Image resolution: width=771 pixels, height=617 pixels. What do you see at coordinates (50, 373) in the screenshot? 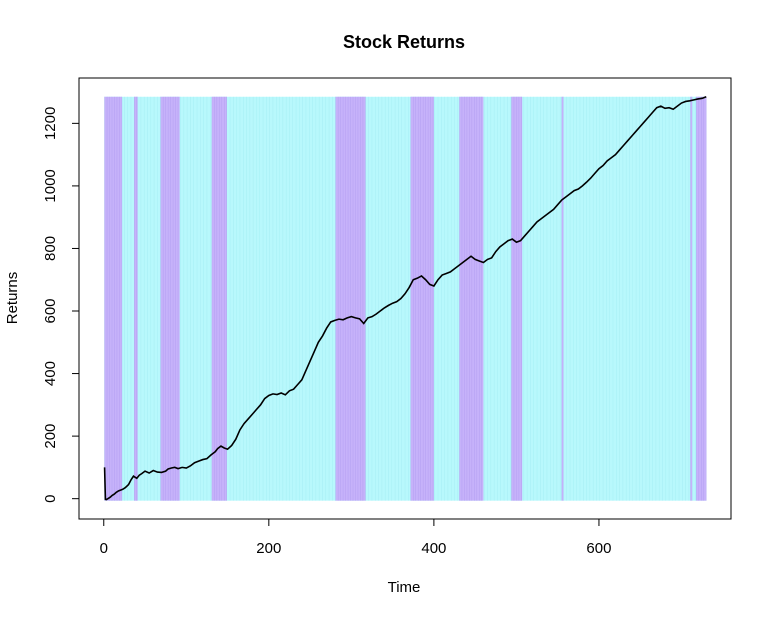
I see `y-tick-label: 400` at bounding box center [50, 373].